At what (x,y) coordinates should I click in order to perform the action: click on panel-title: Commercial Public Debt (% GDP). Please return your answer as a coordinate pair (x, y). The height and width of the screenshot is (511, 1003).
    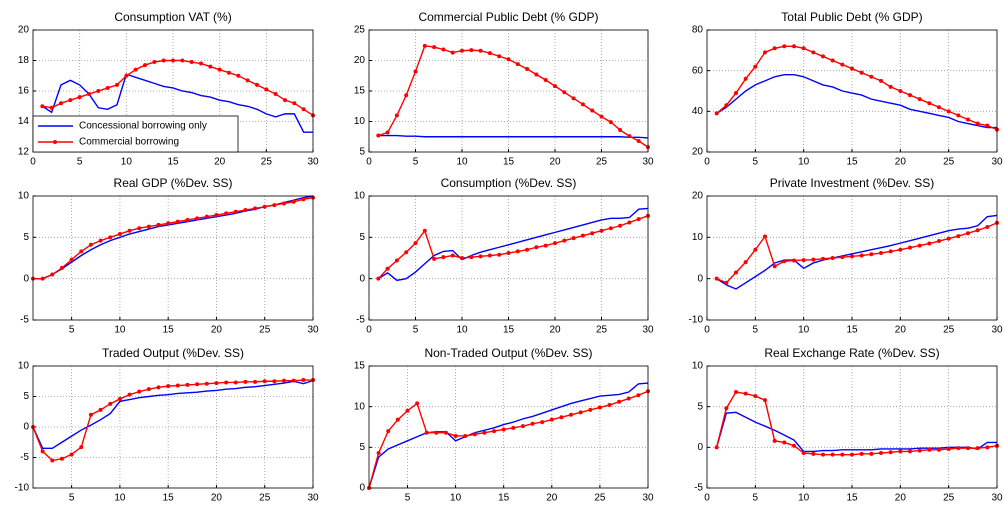
    Looking at the image, I should click on (508, 17).